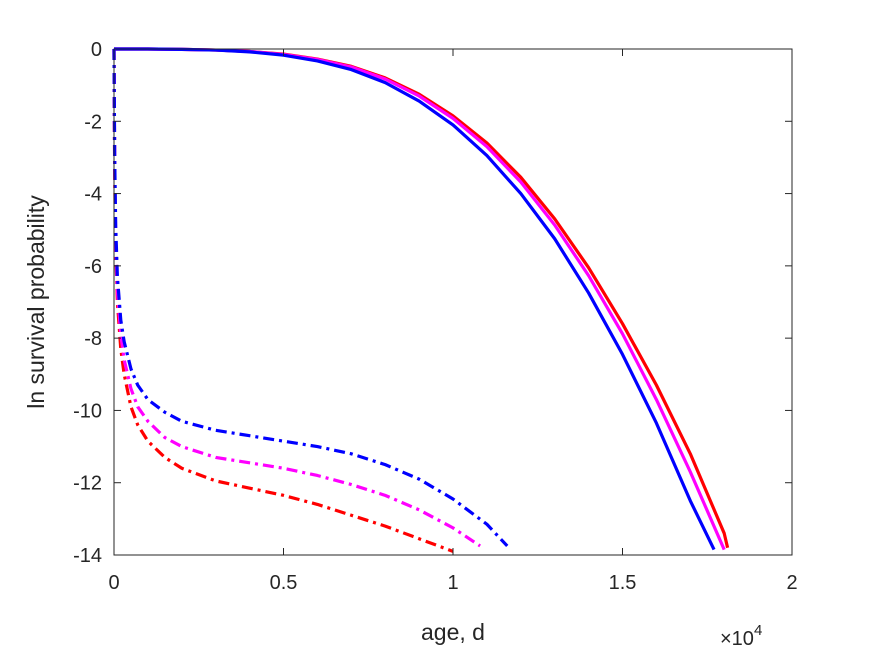 The width and height of the screenshot is (875, 656). Describe the element at coordinates (791, 583) in the screenshot. I see `x-tick-label: 2` at that location.